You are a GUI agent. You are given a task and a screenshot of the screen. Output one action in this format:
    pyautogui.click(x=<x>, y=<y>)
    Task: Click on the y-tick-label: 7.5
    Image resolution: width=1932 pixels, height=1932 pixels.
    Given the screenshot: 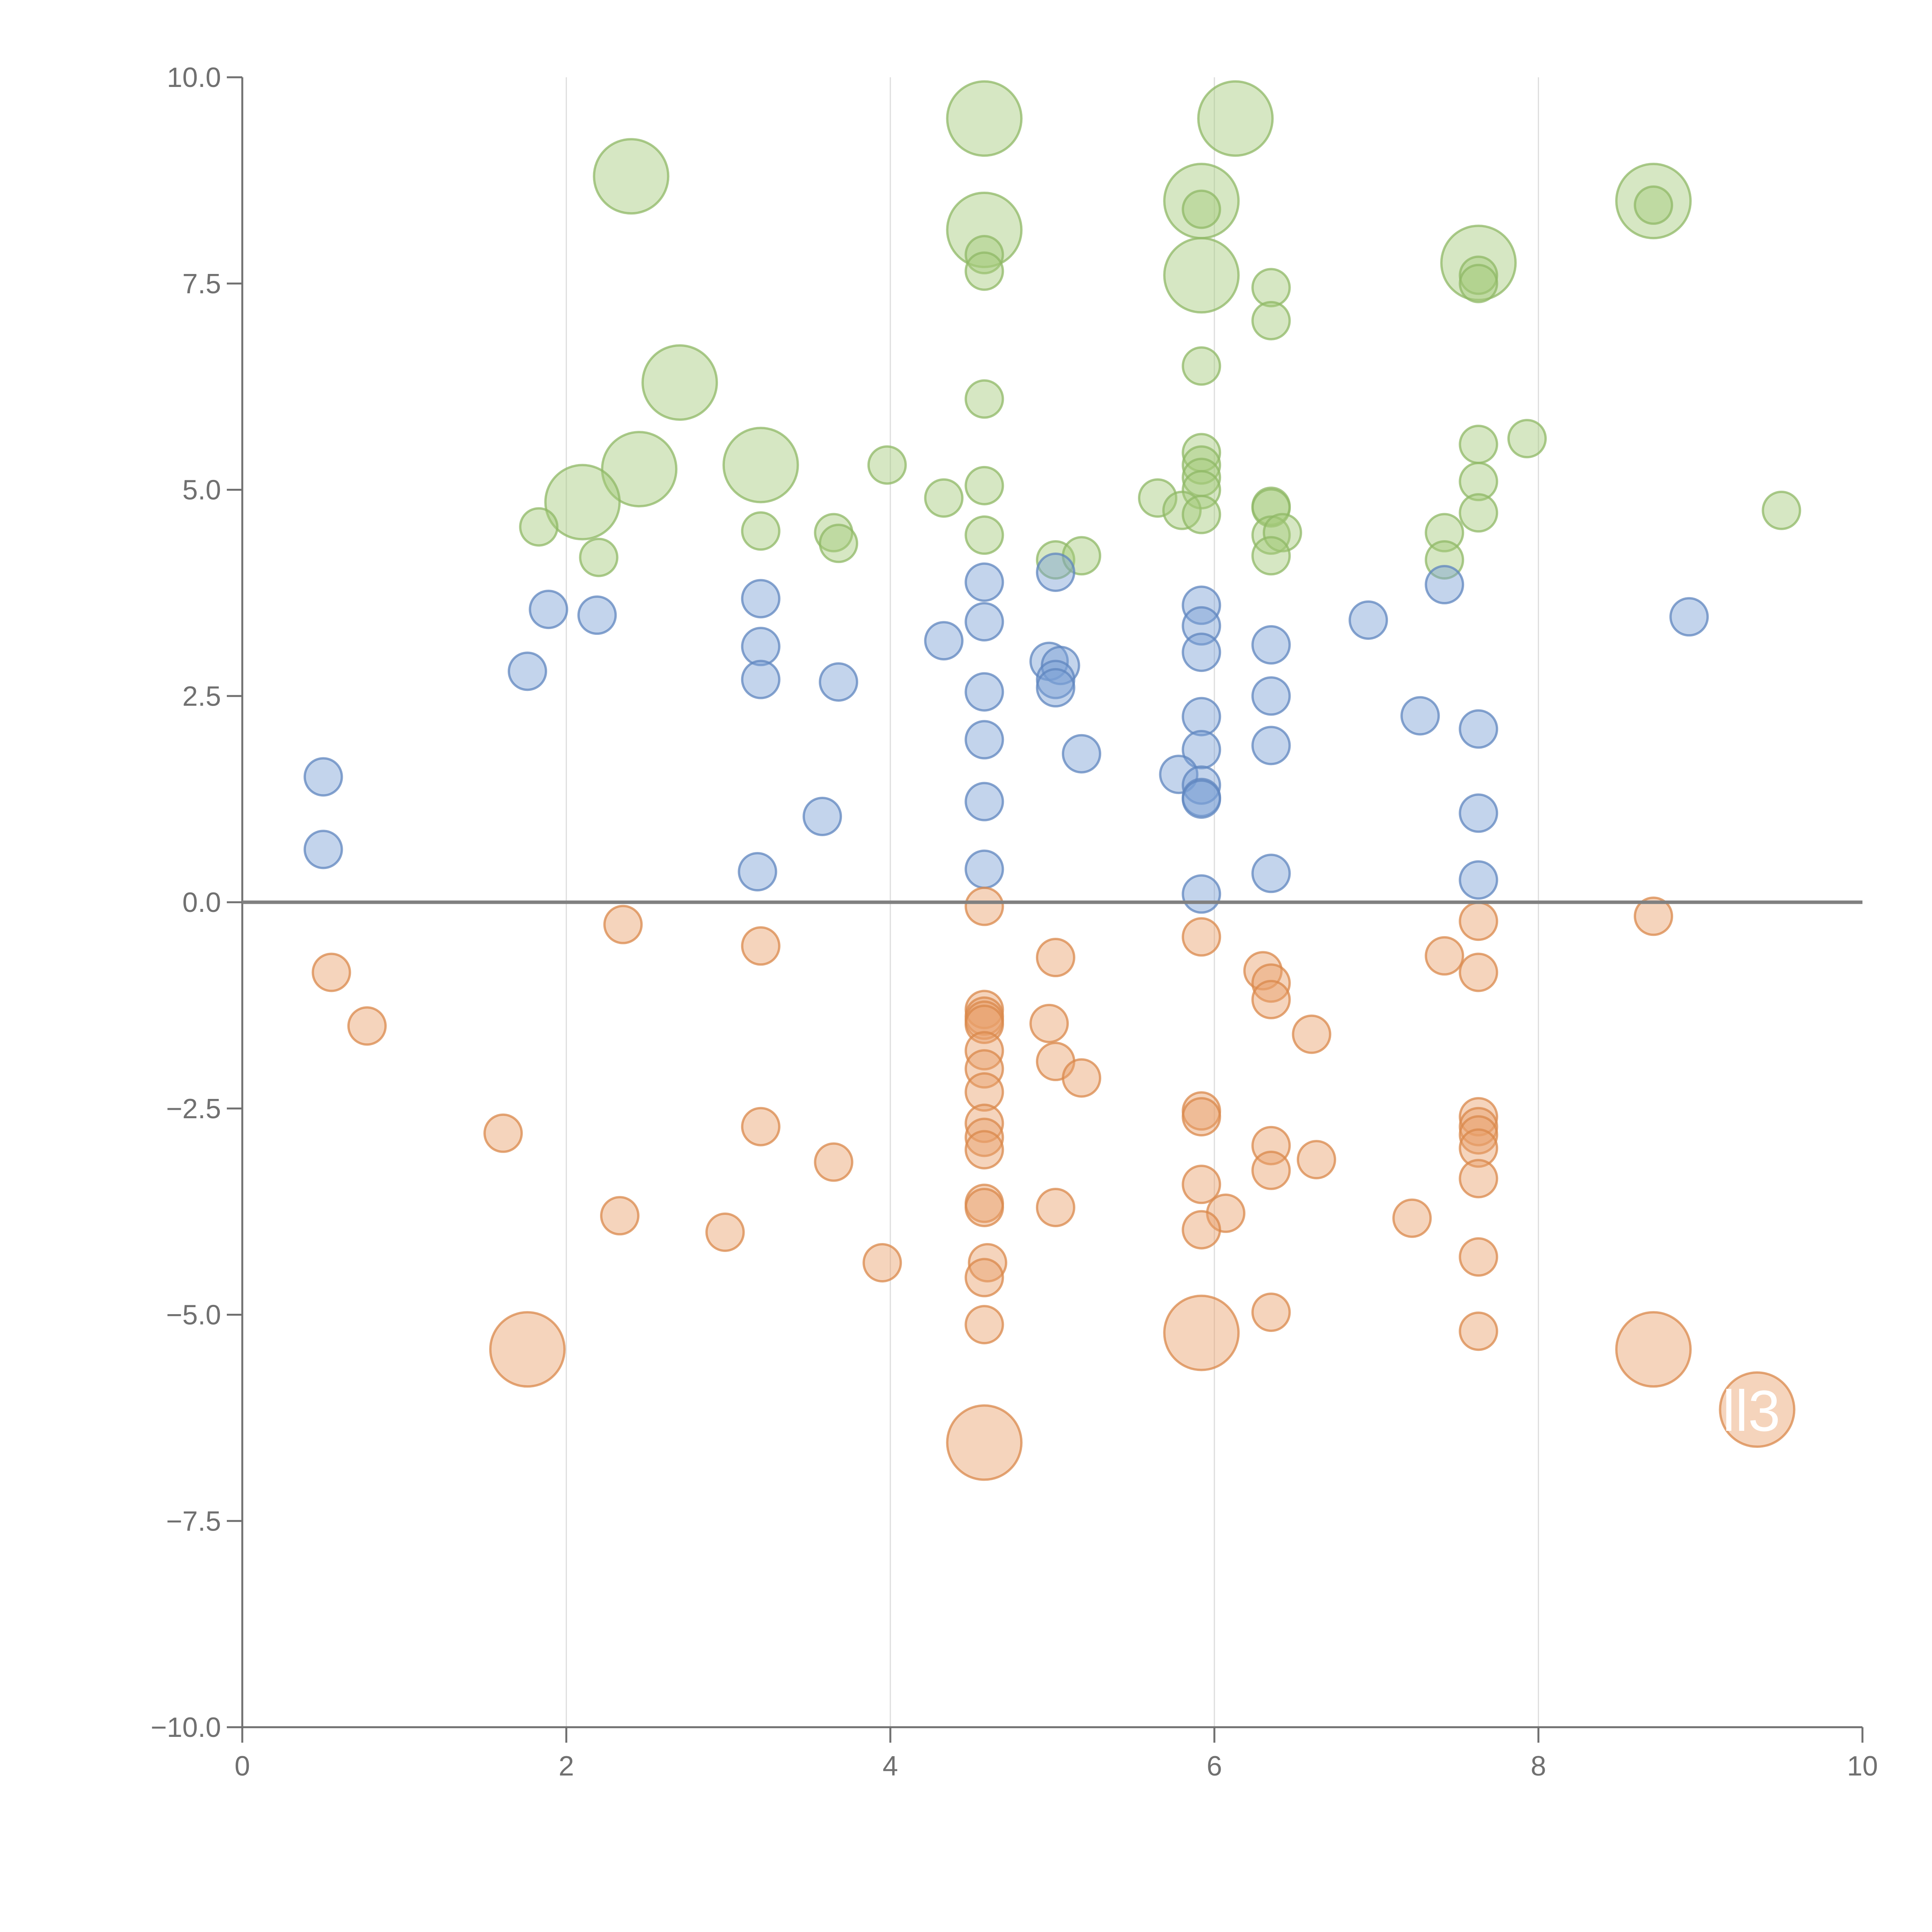 What is the action you would take?
    pyautogui.click(x=202, y=284)
    